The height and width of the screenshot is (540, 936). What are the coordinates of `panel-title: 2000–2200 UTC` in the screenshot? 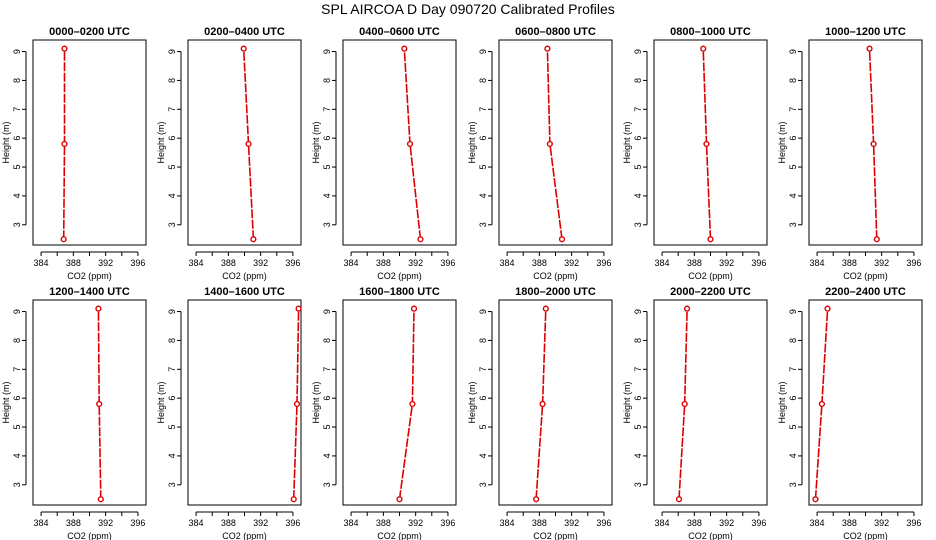 It's located at (710, 292).